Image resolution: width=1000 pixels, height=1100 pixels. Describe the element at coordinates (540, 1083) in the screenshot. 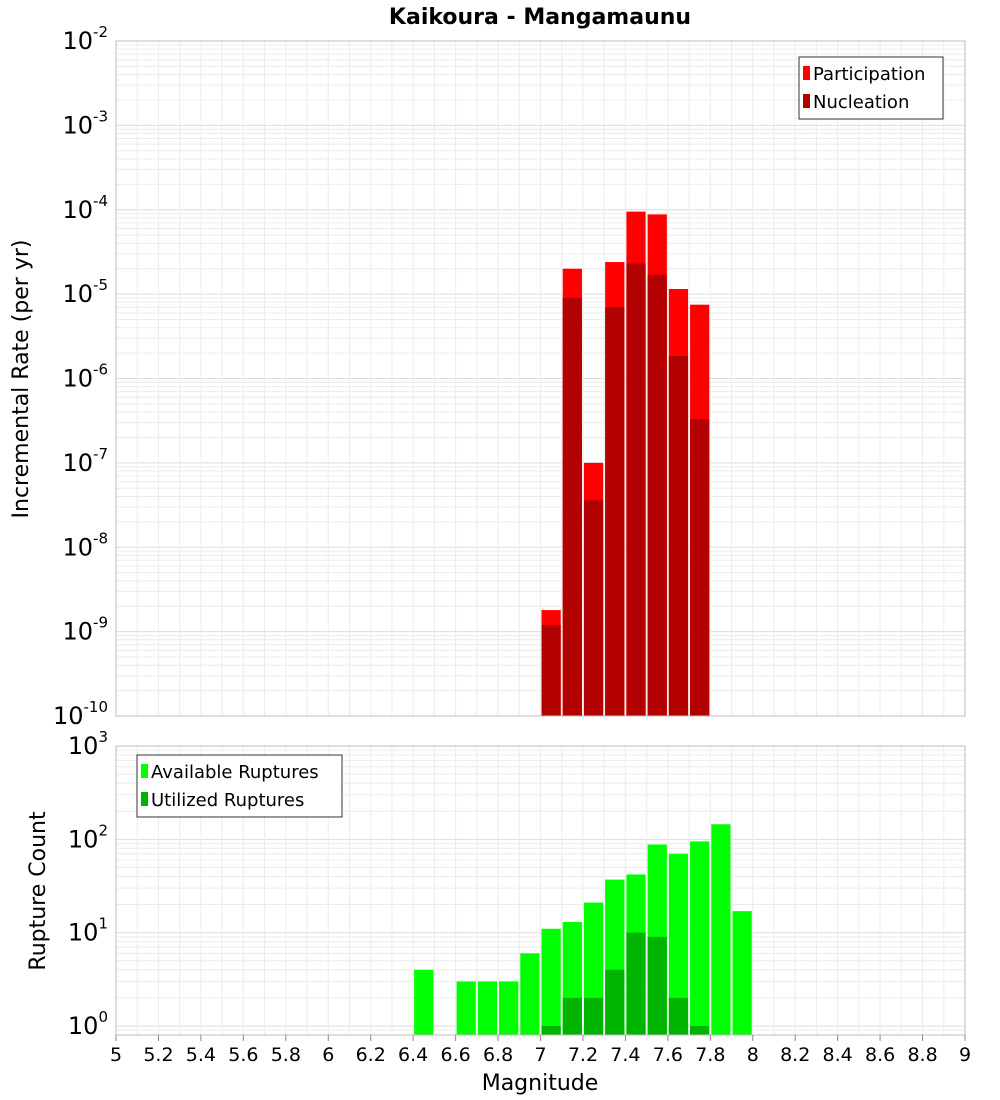

I see `x-axis-label: Magnitude` at that location.